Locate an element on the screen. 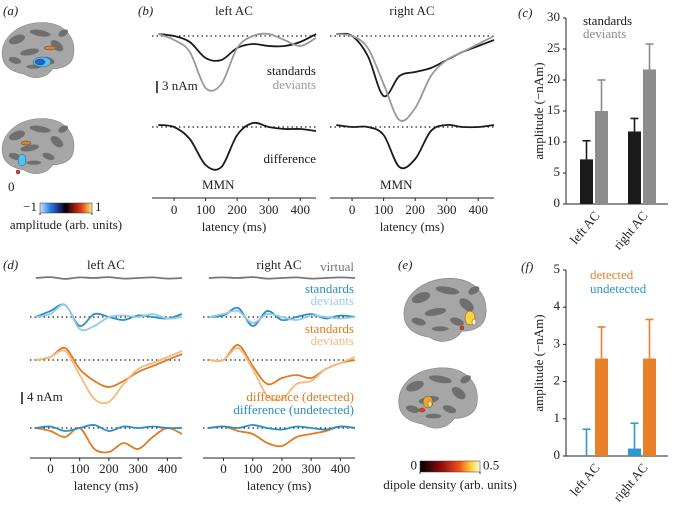 The height and width of the screenshot is (512, 686). y-tick-label: 0 is located at coordinates (557, 202).